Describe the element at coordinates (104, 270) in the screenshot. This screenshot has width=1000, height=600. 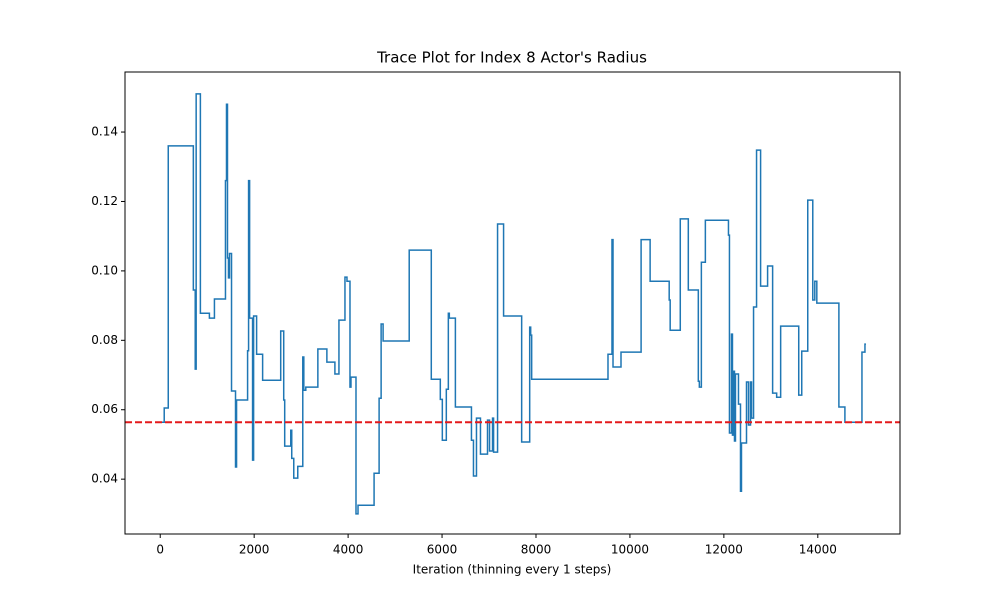
I see `y-tick-label: 0.10` at that location.